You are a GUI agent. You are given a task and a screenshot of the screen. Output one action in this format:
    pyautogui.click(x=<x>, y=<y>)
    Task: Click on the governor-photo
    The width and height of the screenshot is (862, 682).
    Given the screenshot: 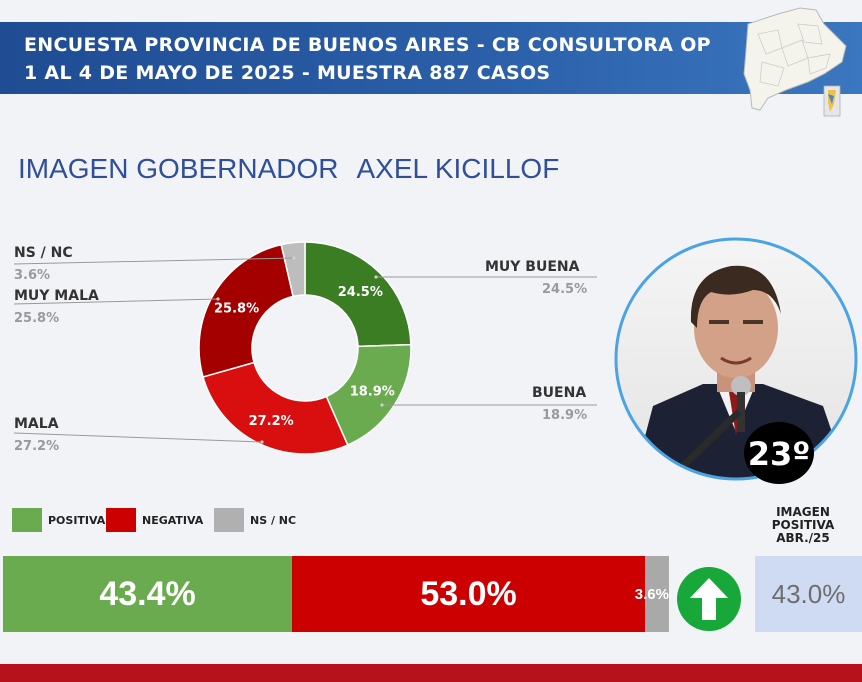 What is the action you would take?
    pyautogui.click(x=736, y=359)
    